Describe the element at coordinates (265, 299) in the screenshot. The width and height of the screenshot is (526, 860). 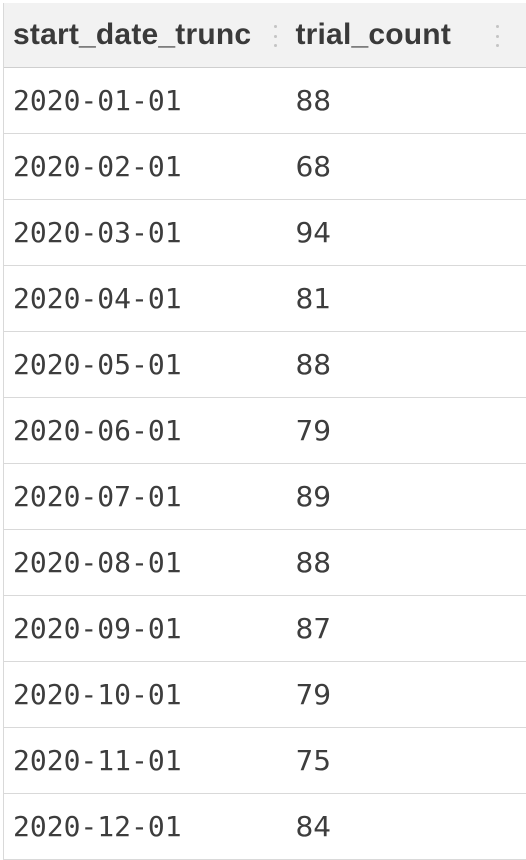
I see `table-row: 2020-04-01 81` at that location.